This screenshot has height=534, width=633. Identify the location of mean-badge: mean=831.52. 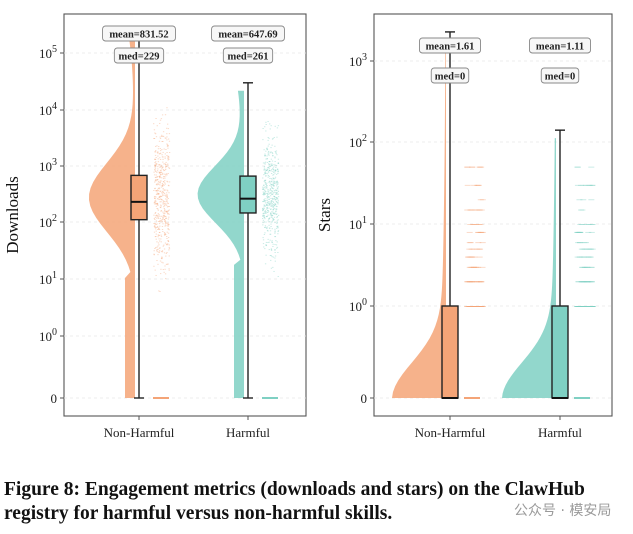
(139, 33).